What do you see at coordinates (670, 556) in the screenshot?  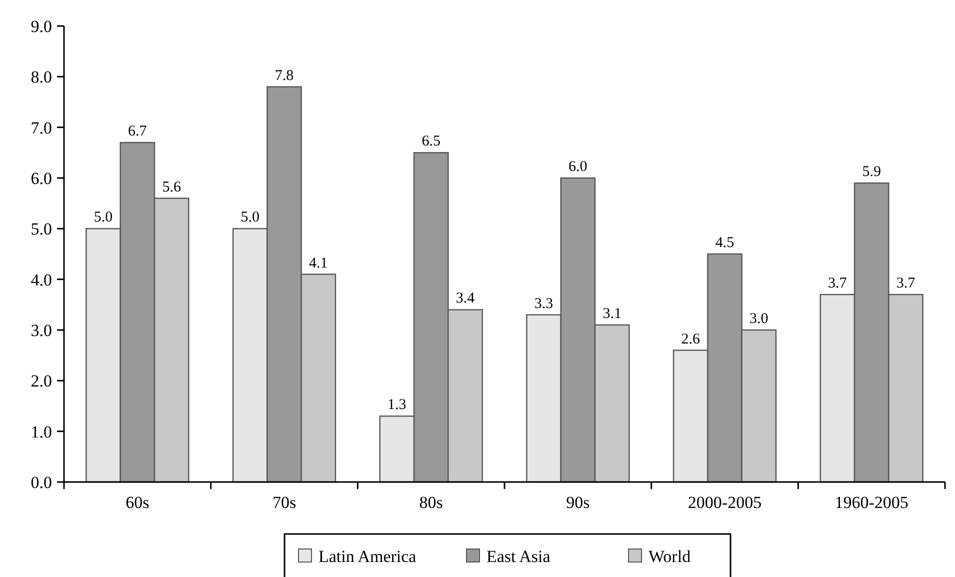 I see `legend-label: World` at bounding box center [670, 556].